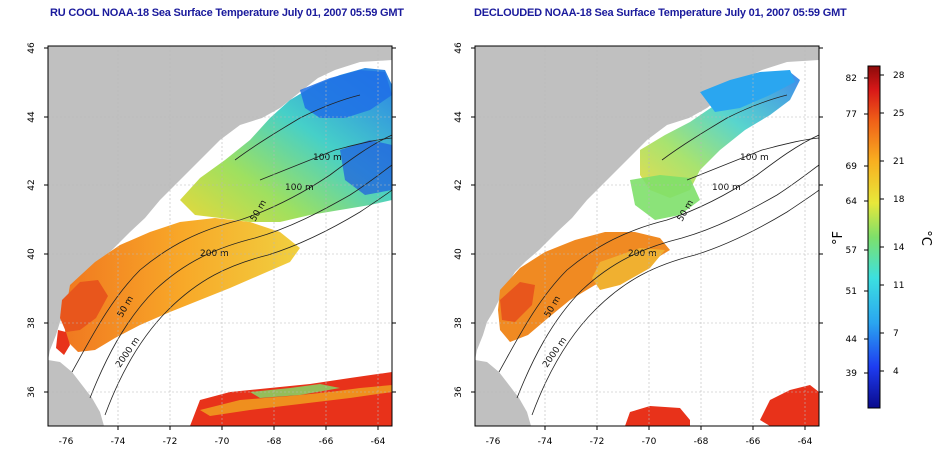 Image resolution: width=950 pixels, height=475 pixels. What do you see at coordinates (851, 115) in the screenshot?
I see `fahrenheit-tick-label: 77` at bounding box center [851, 115].